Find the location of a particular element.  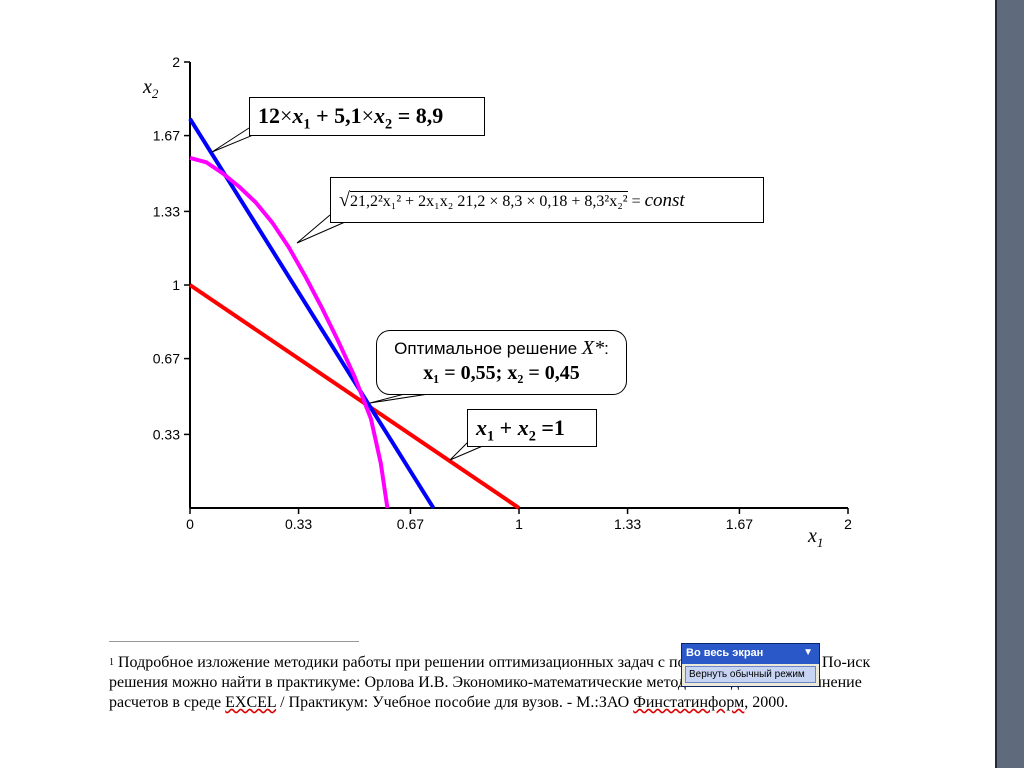

x-tick-label: 1 is located at coordinates (519, 524).